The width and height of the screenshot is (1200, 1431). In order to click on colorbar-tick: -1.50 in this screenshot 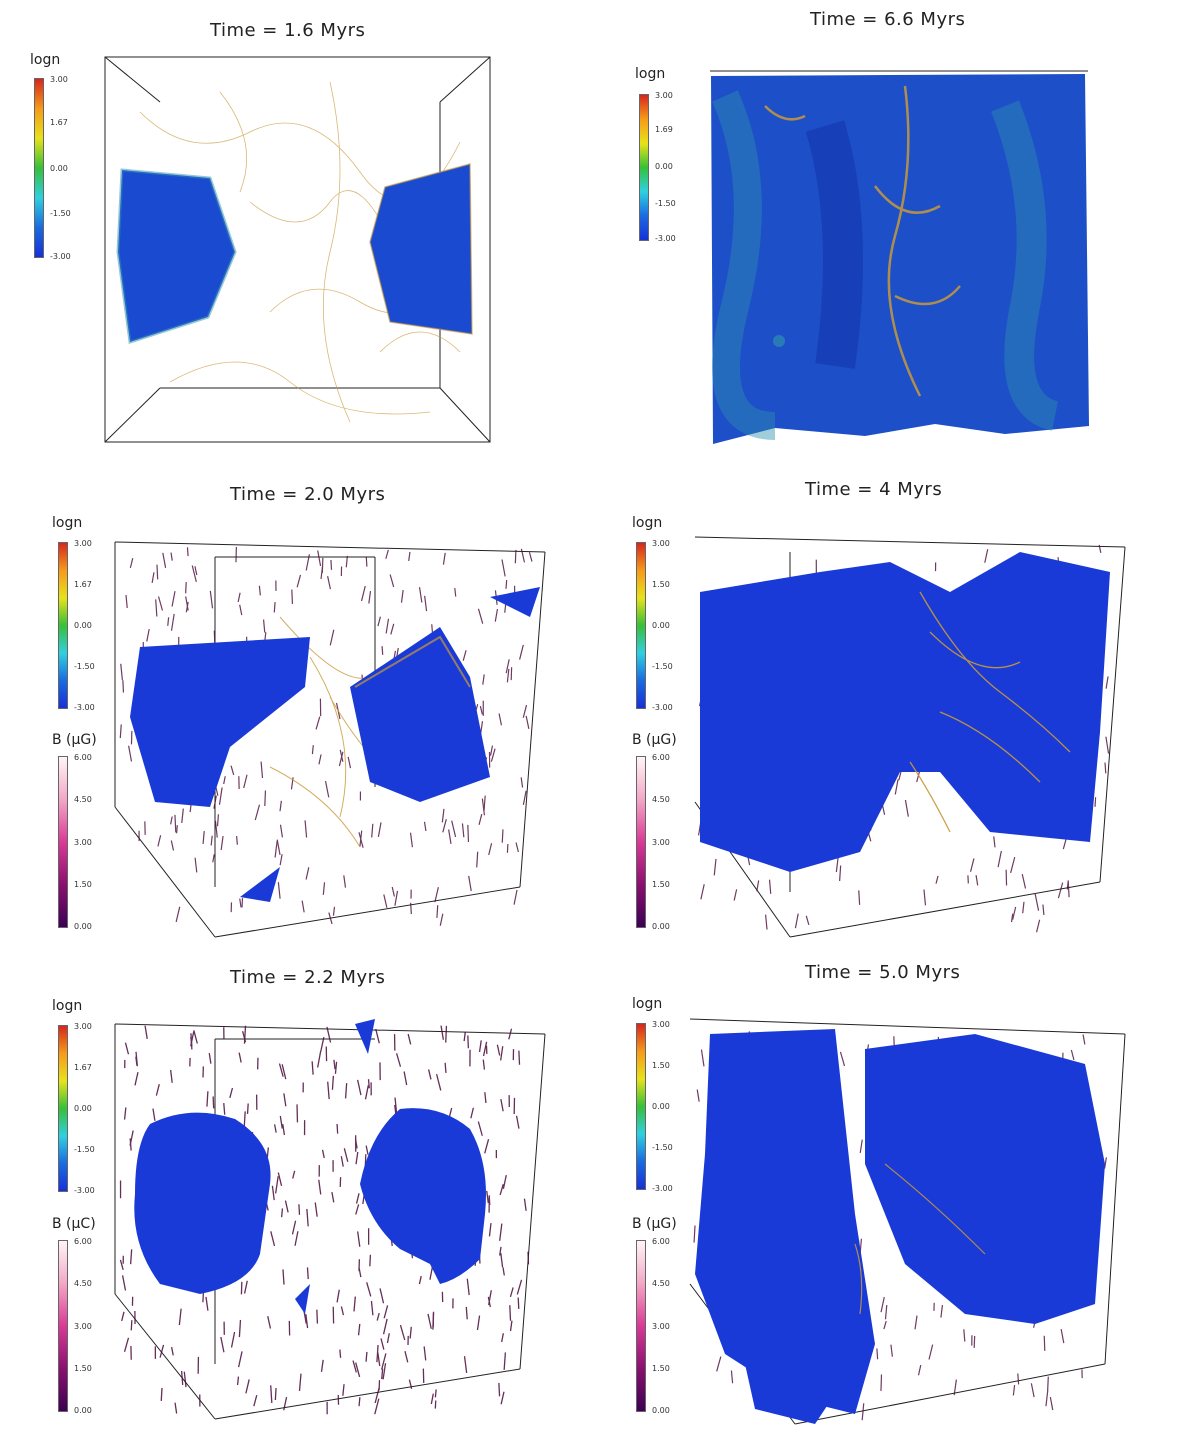, I will do `click(60, 213)`.